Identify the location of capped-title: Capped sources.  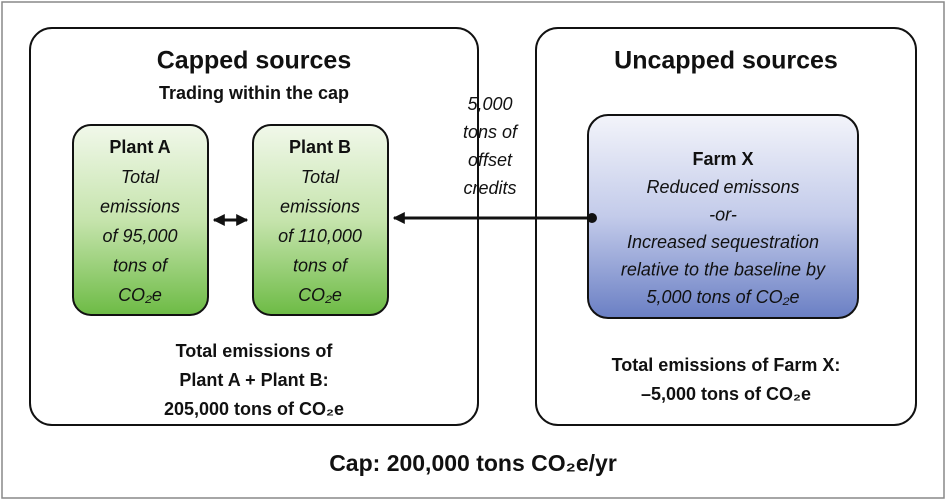
(254, 61).